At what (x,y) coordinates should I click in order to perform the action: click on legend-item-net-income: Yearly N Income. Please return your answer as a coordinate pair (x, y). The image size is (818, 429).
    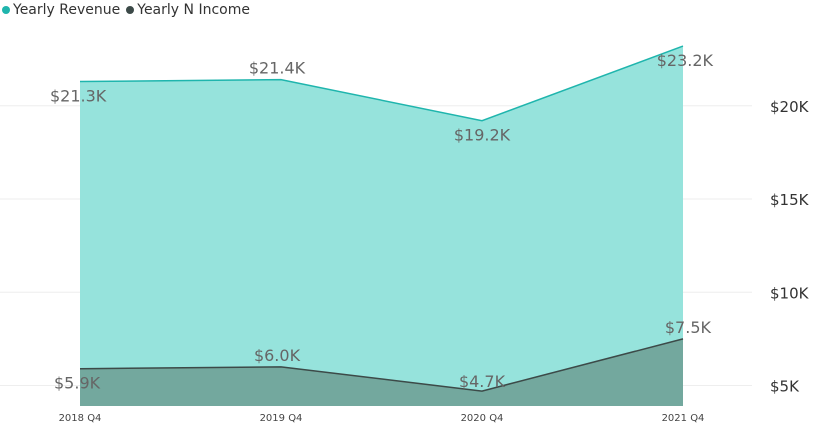
    Looking at the image, I should click on (188, 10).